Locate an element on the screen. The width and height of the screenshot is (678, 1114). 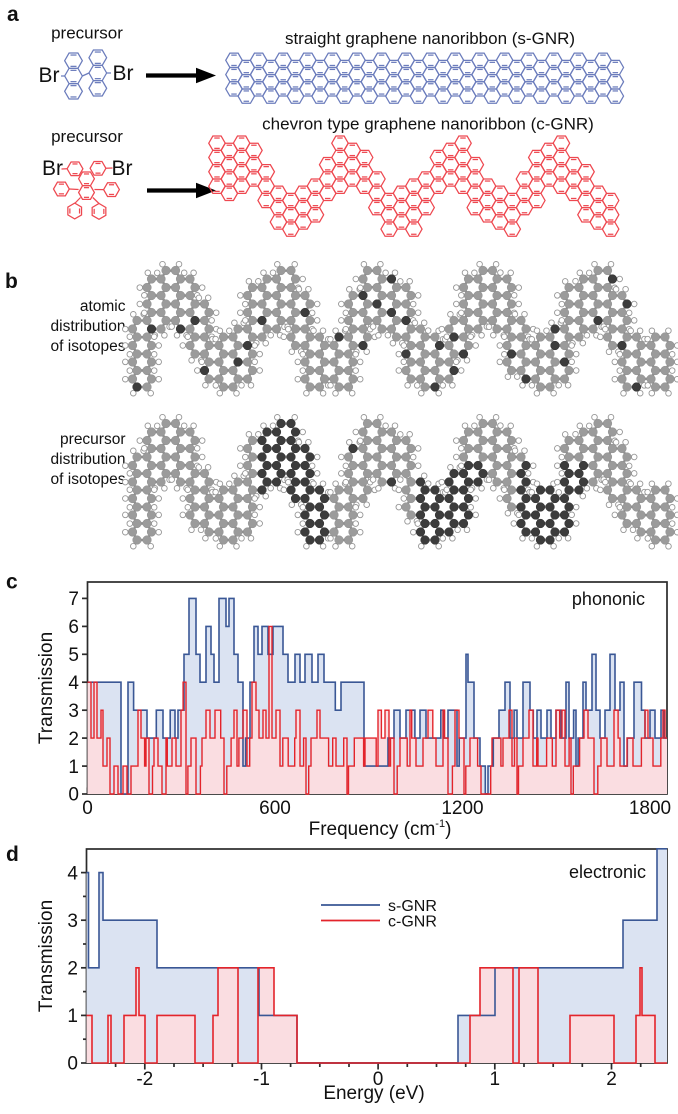
svg-text: c is located at coordinates (12, 582).